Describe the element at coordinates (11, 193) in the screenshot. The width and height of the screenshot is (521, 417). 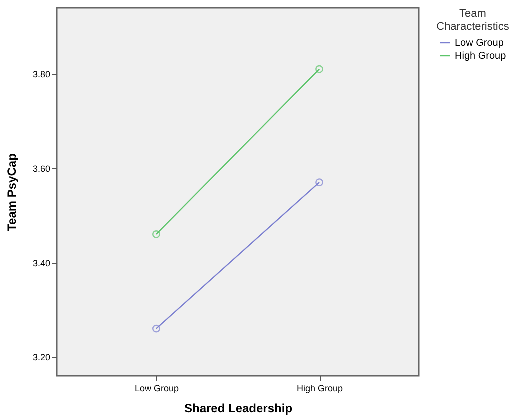
I see `y-axis-title: Team PsyCap` at that location.